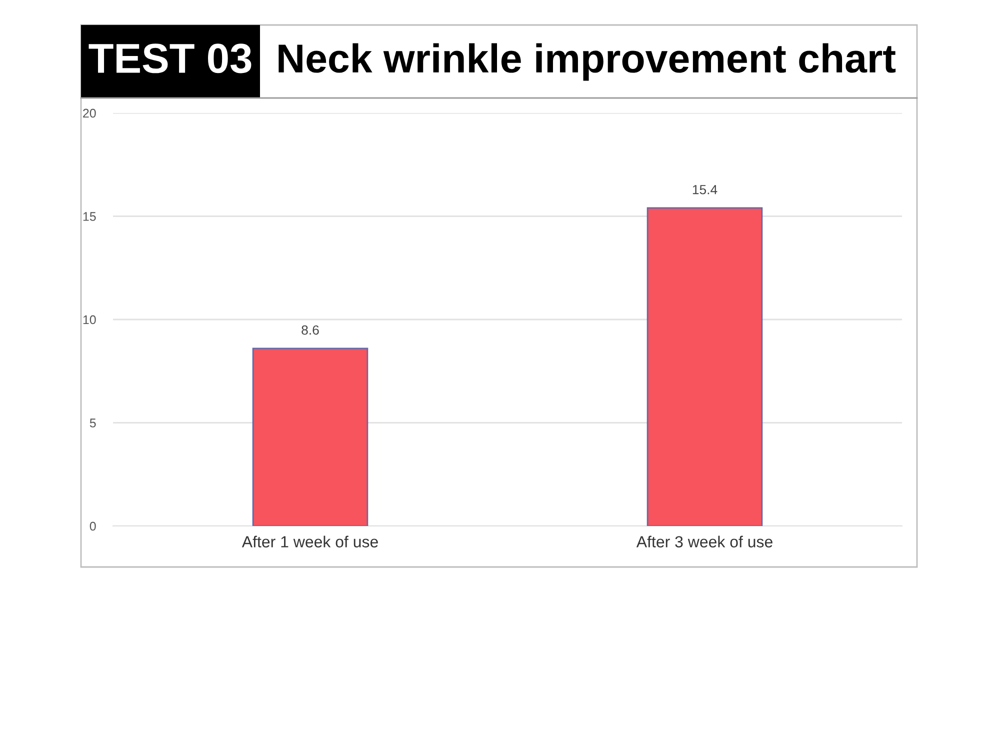  Describe the element at coordinates (310, 330) in the screenshot. I see `data-label: 8.6` at that location.